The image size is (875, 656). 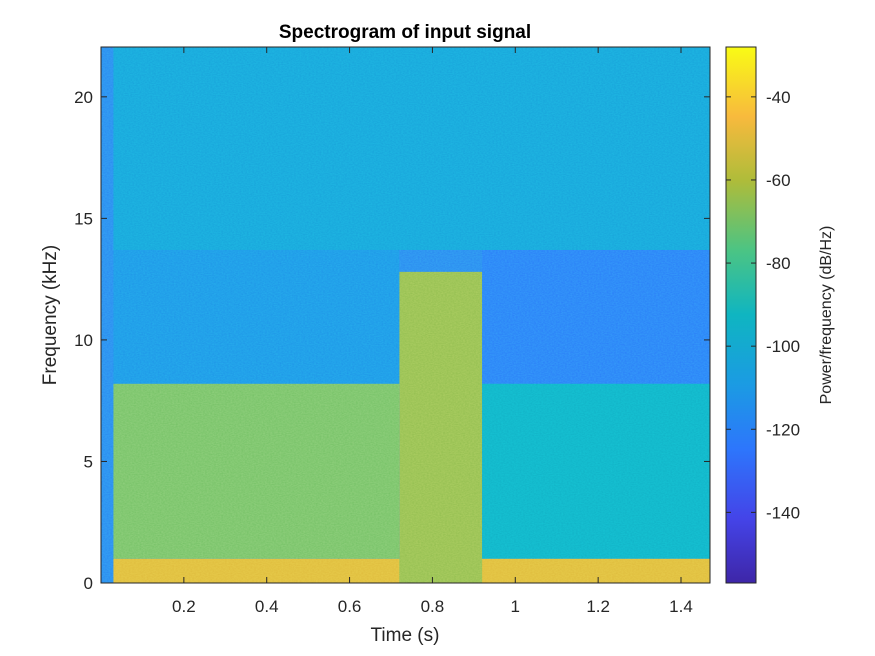 What do you see at coordinates (778, 97) in the screenshot?
I see `colorbar-tick-label: -40` at bounding box center [778, 97].